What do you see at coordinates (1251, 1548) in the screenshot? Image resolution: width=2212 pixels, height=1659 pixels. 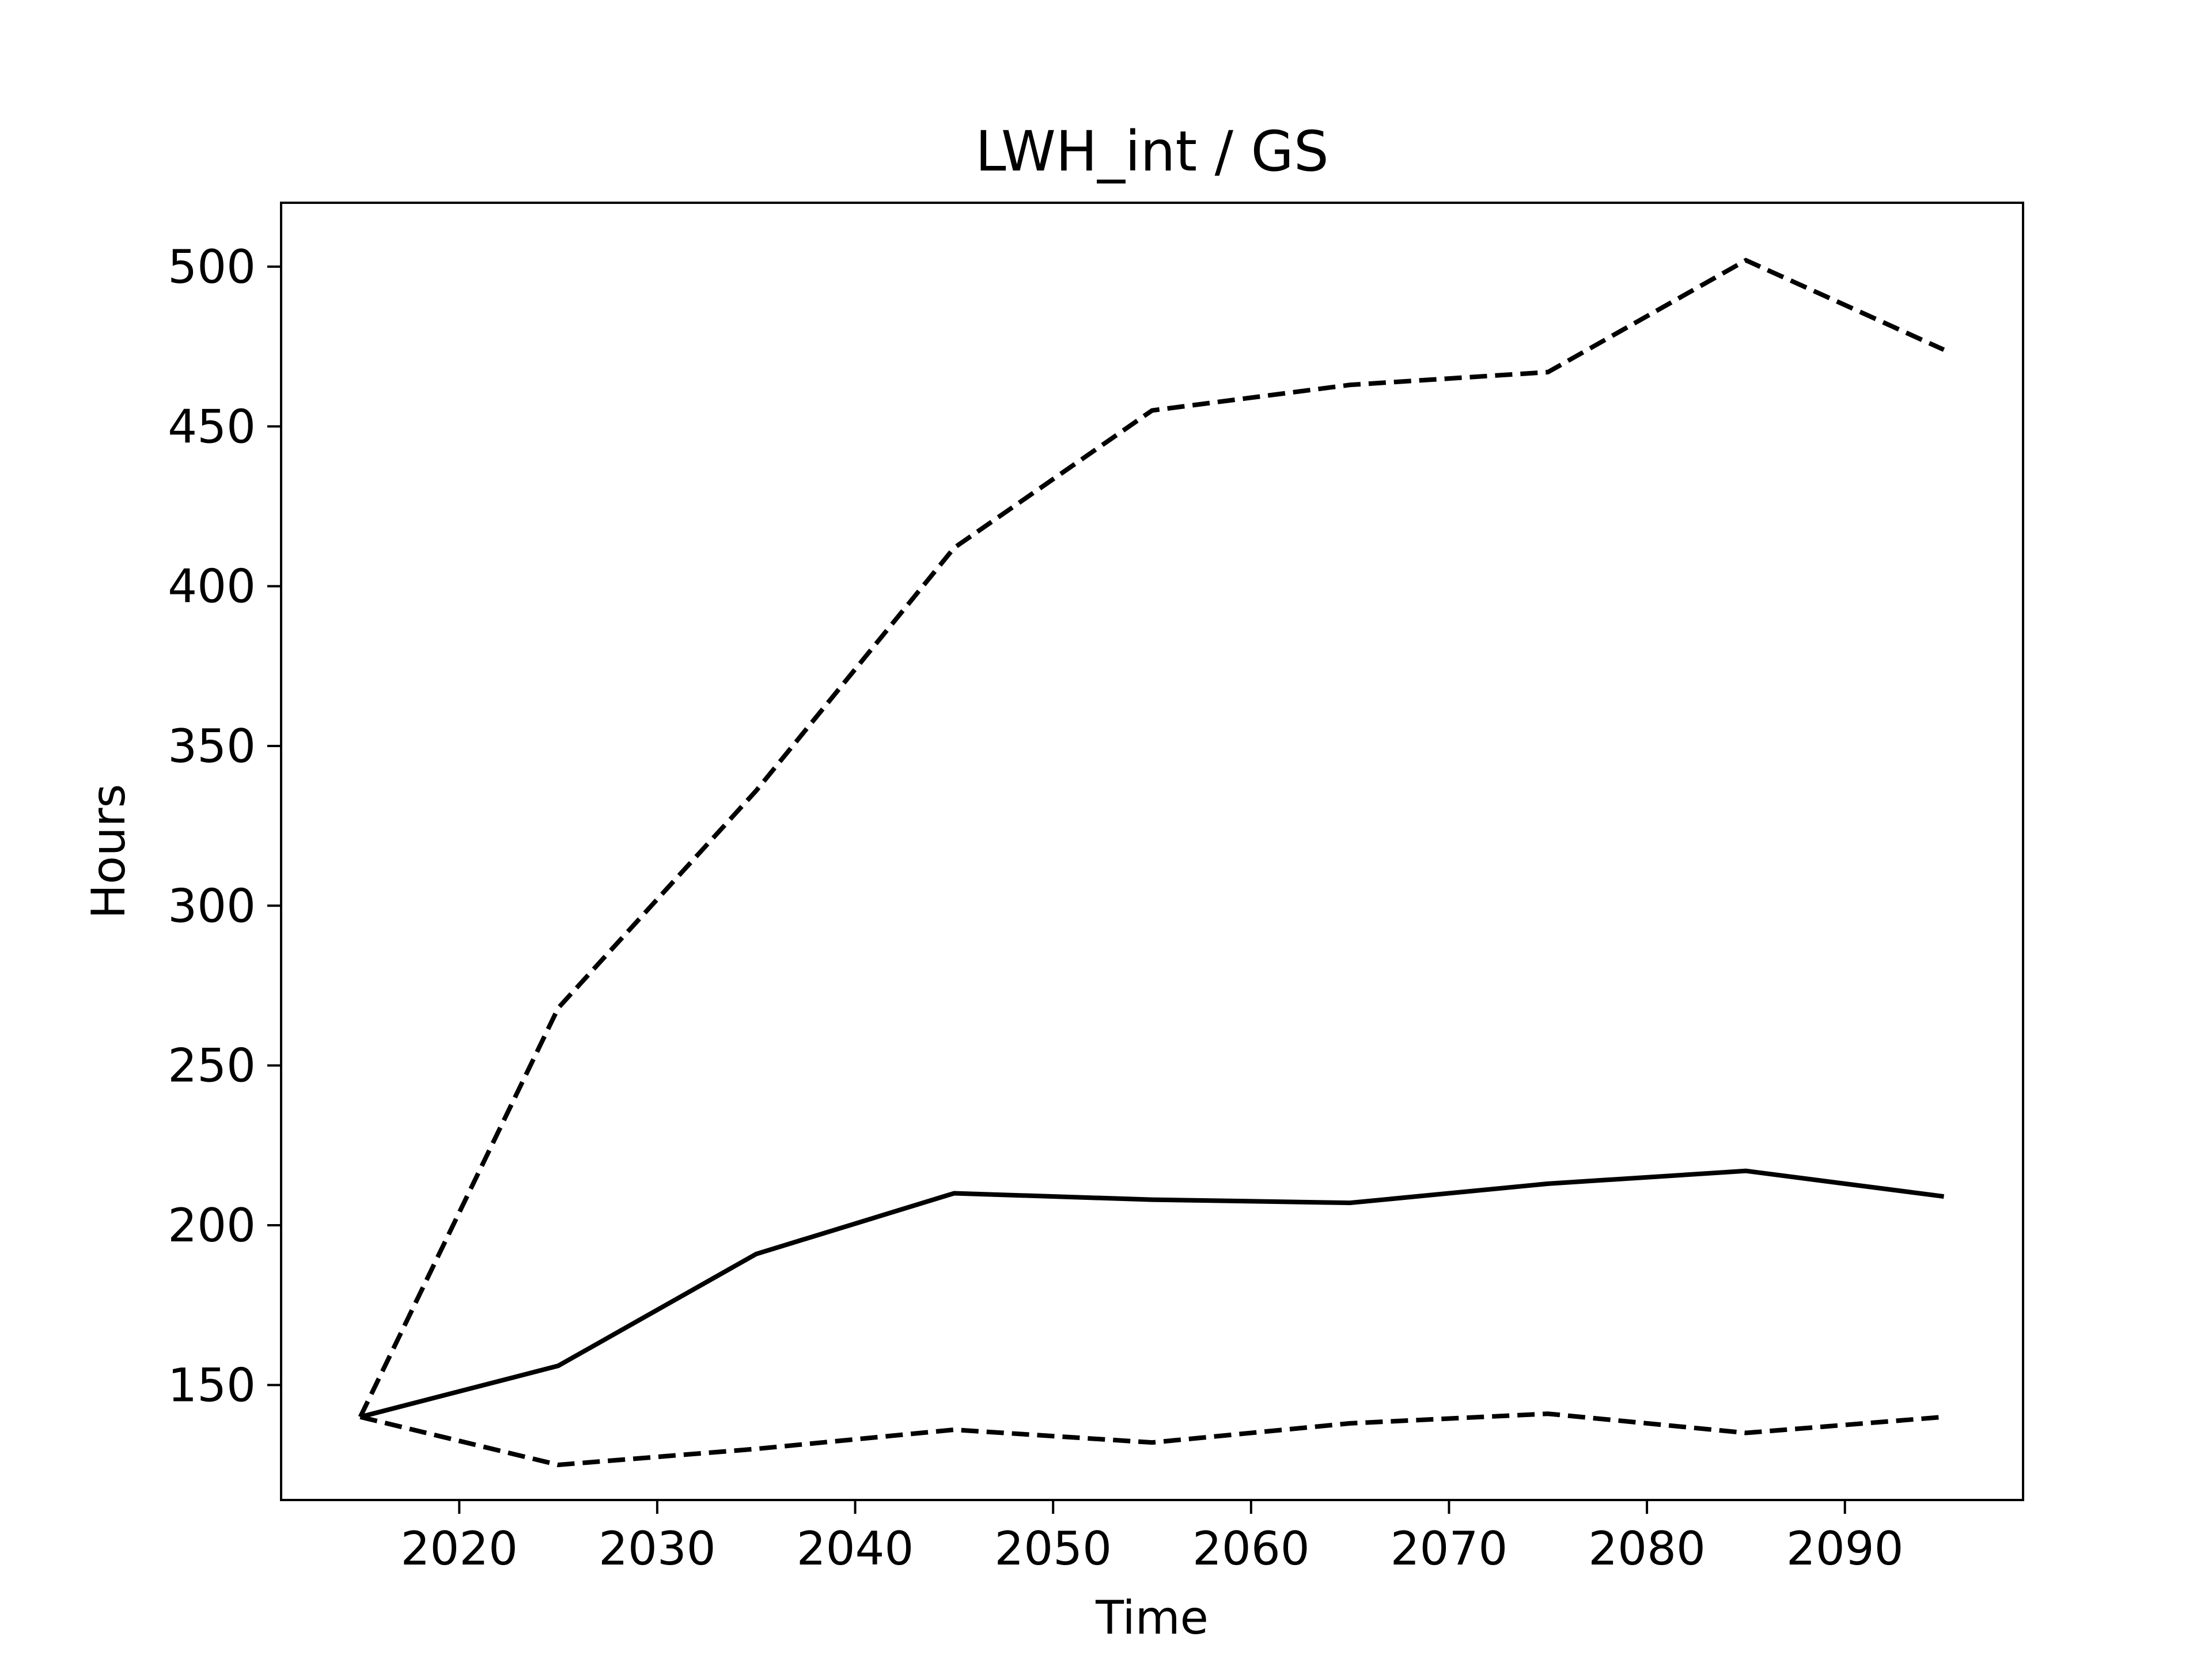 I see `x-tick-label: 2060` at bounding box center [1251, 1548].